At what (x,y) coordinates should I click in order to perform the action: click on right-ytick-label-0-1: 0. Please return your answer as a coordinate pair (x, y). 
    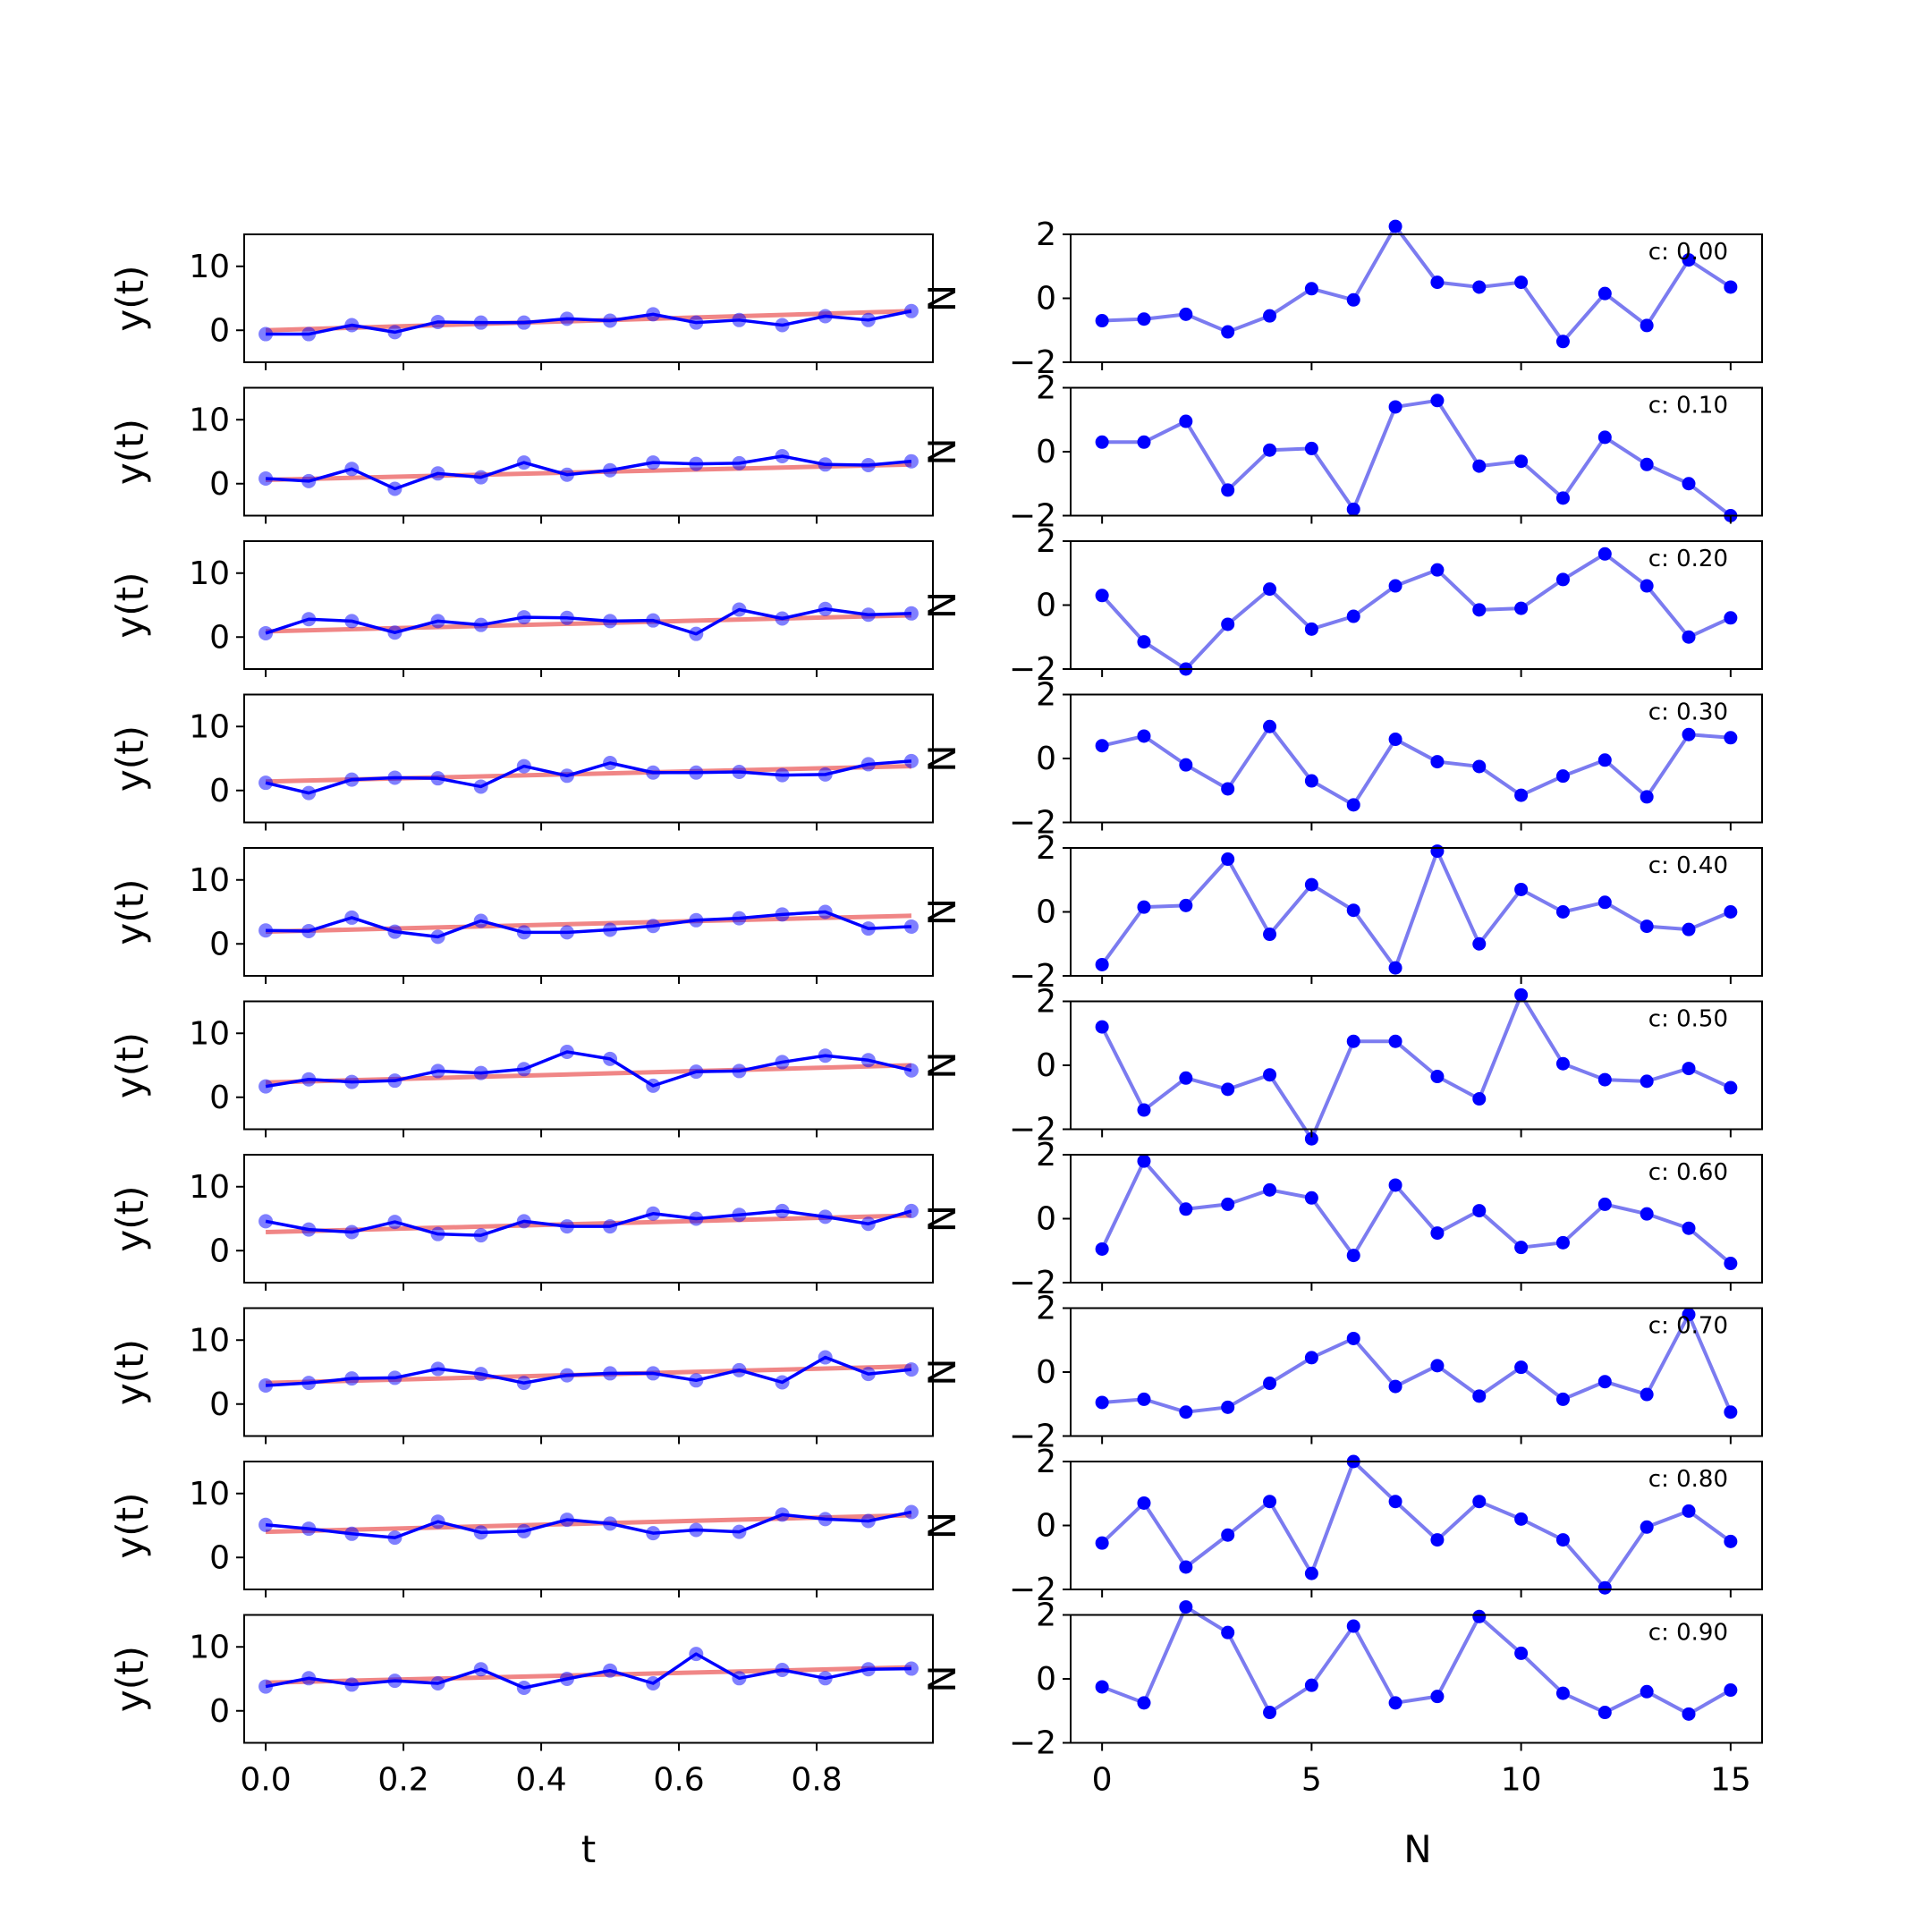
    Looking at the image, I should click on (1046, 299).